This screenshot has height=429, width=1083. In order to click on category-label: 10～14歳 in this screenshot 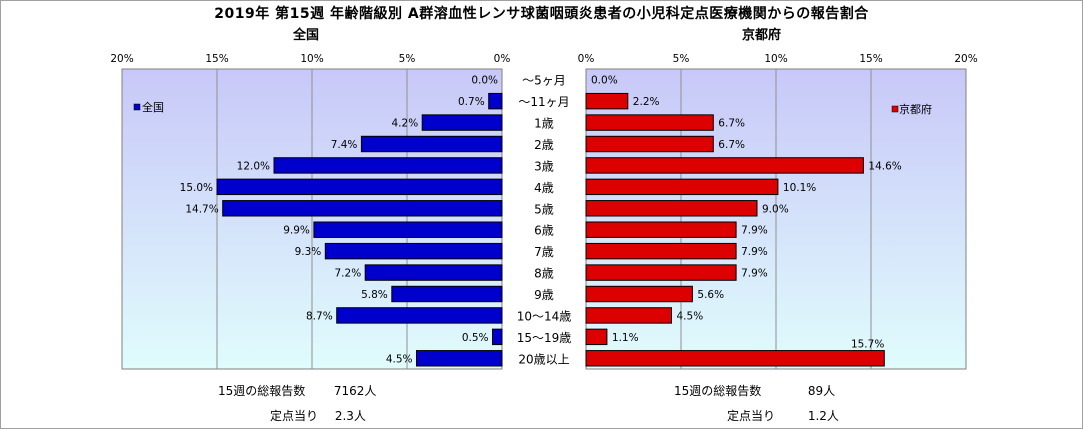, I will do `click(544, 316)`.